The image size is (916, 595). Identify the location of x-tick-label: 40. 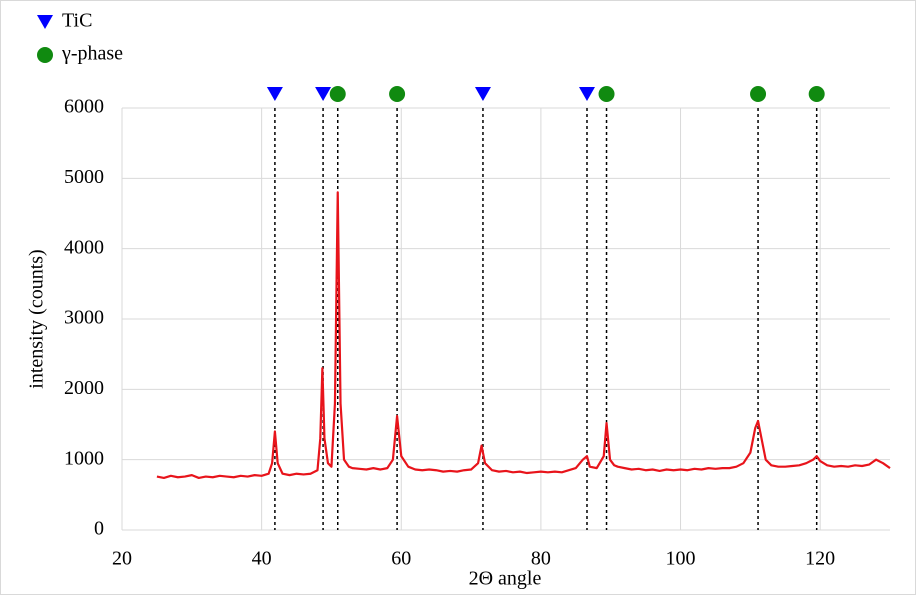
(262, 559).